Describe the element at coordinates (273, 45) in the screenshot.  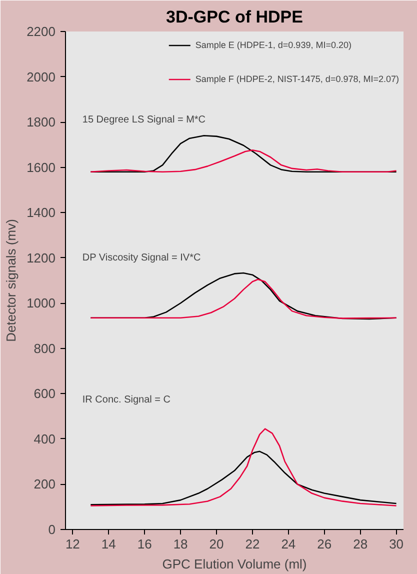
I see `legend-label: Sample E (HDPE-1, d=0.939, MI=0.20)` at that location.